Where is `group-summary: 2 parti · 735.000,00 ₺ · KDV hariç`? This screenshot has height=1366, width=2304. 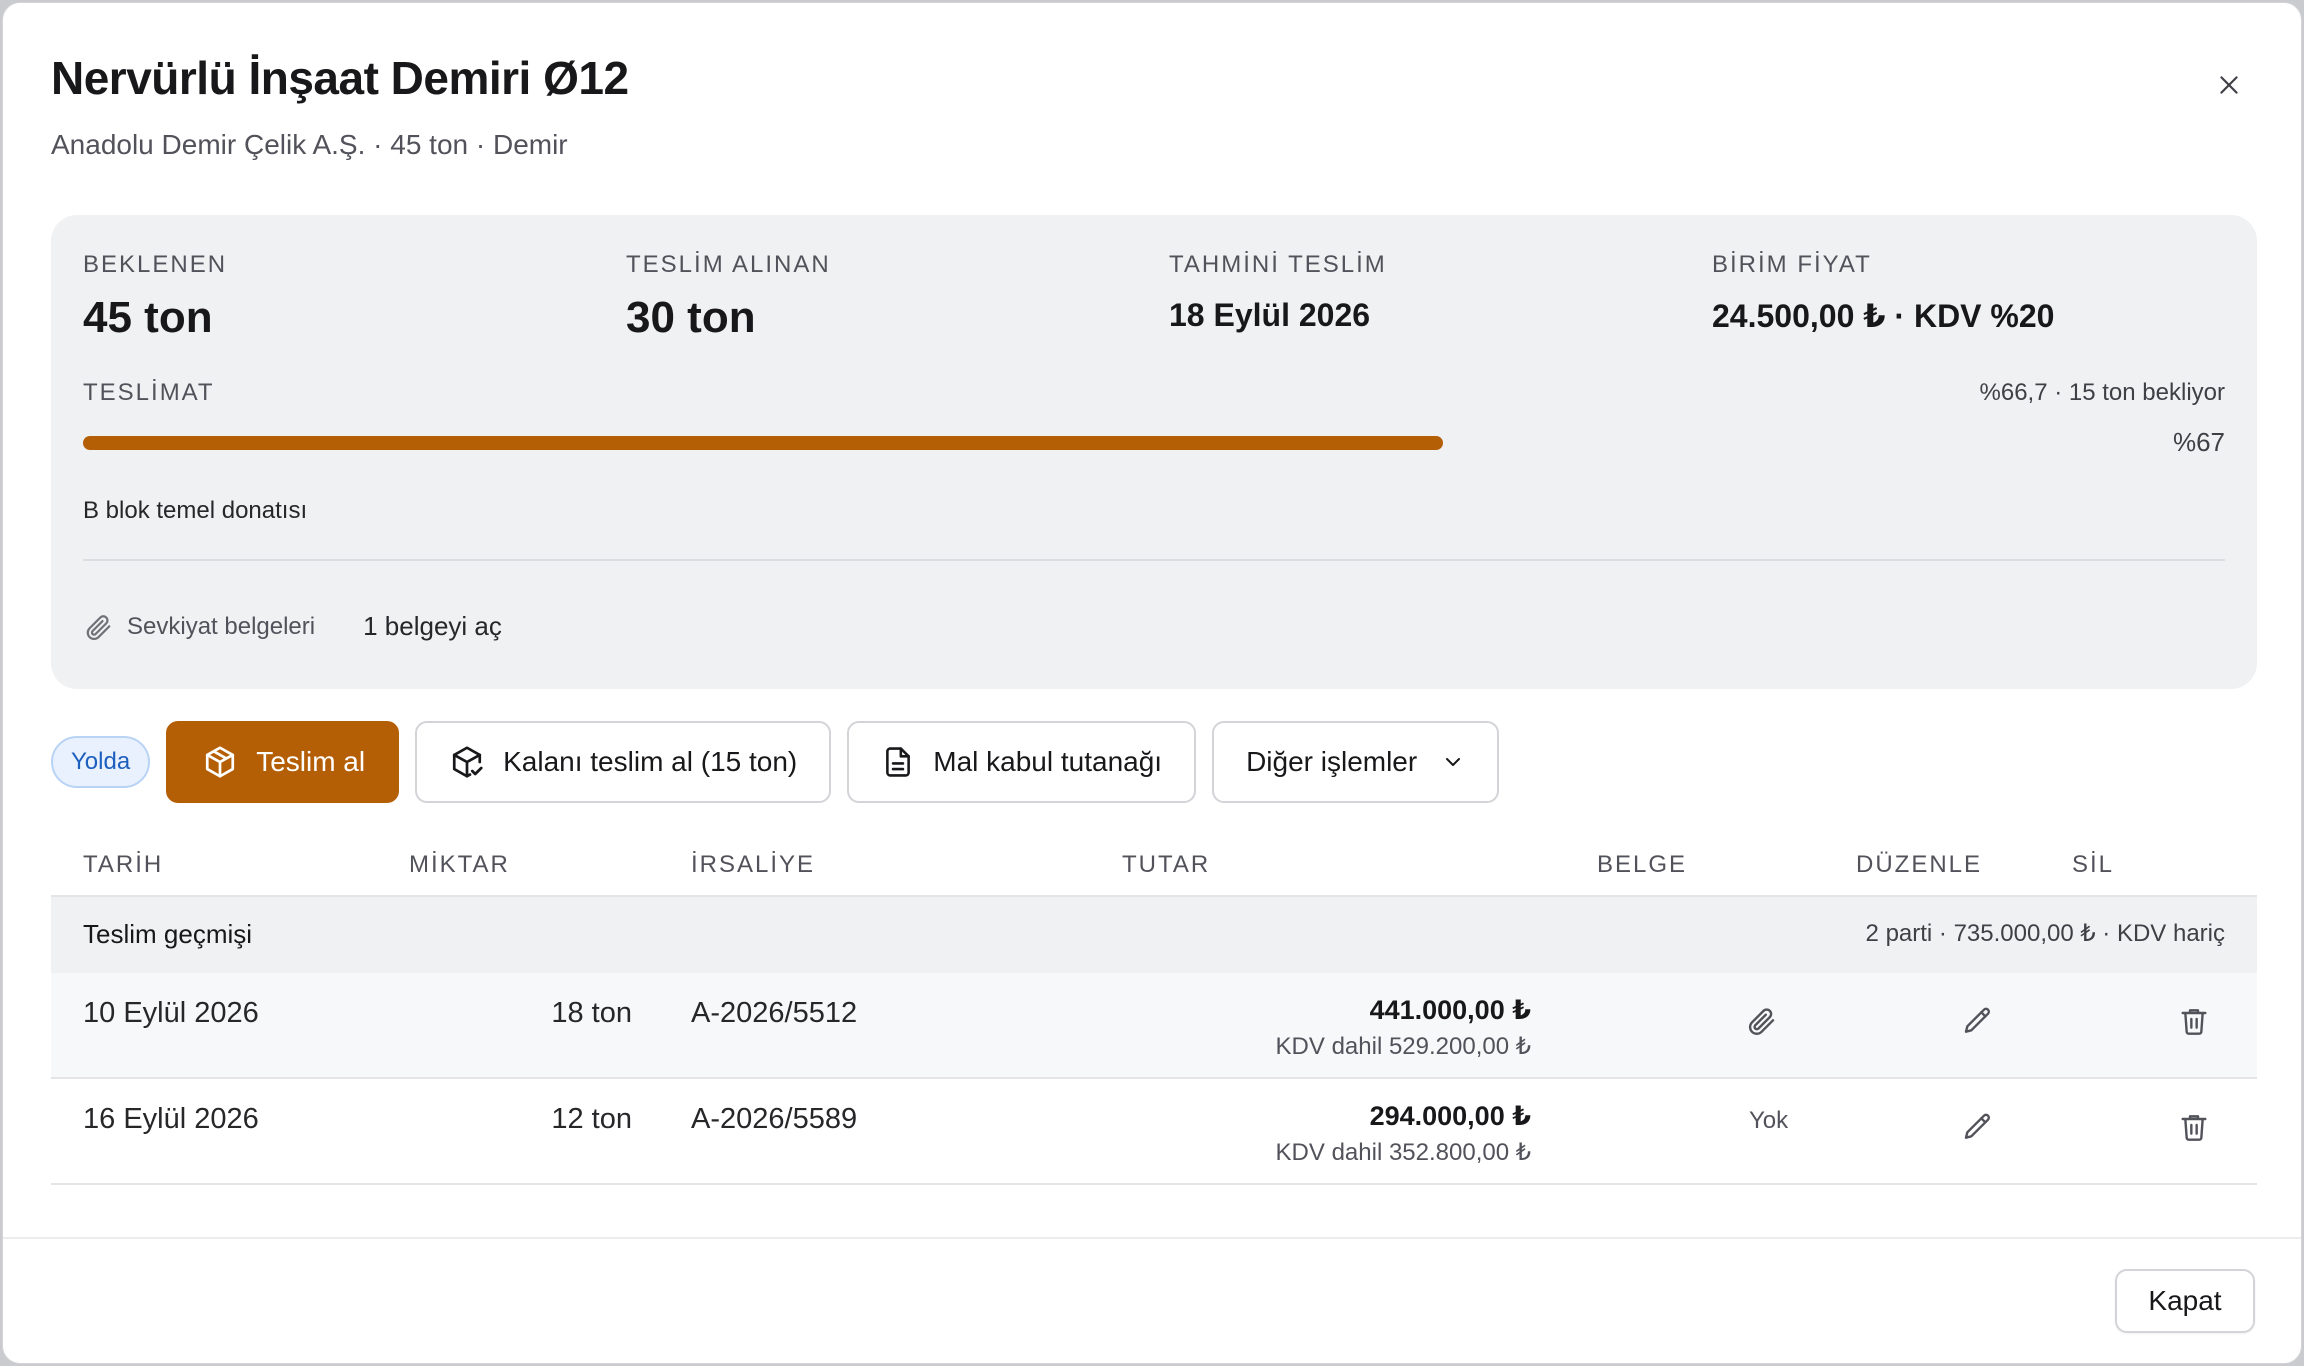
group-summary: 2 parti · 735.000,00 ₺ · KDV hariç is located at coordinates (2045, 933).